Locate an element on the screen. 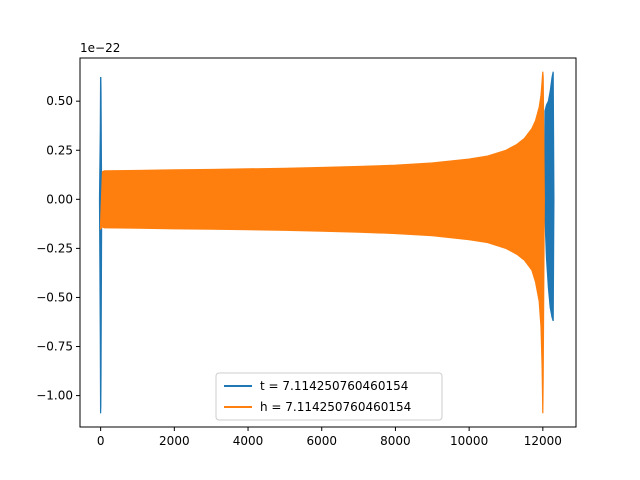  y-tick-label: −0.25 is located at coordinates (54, 248).